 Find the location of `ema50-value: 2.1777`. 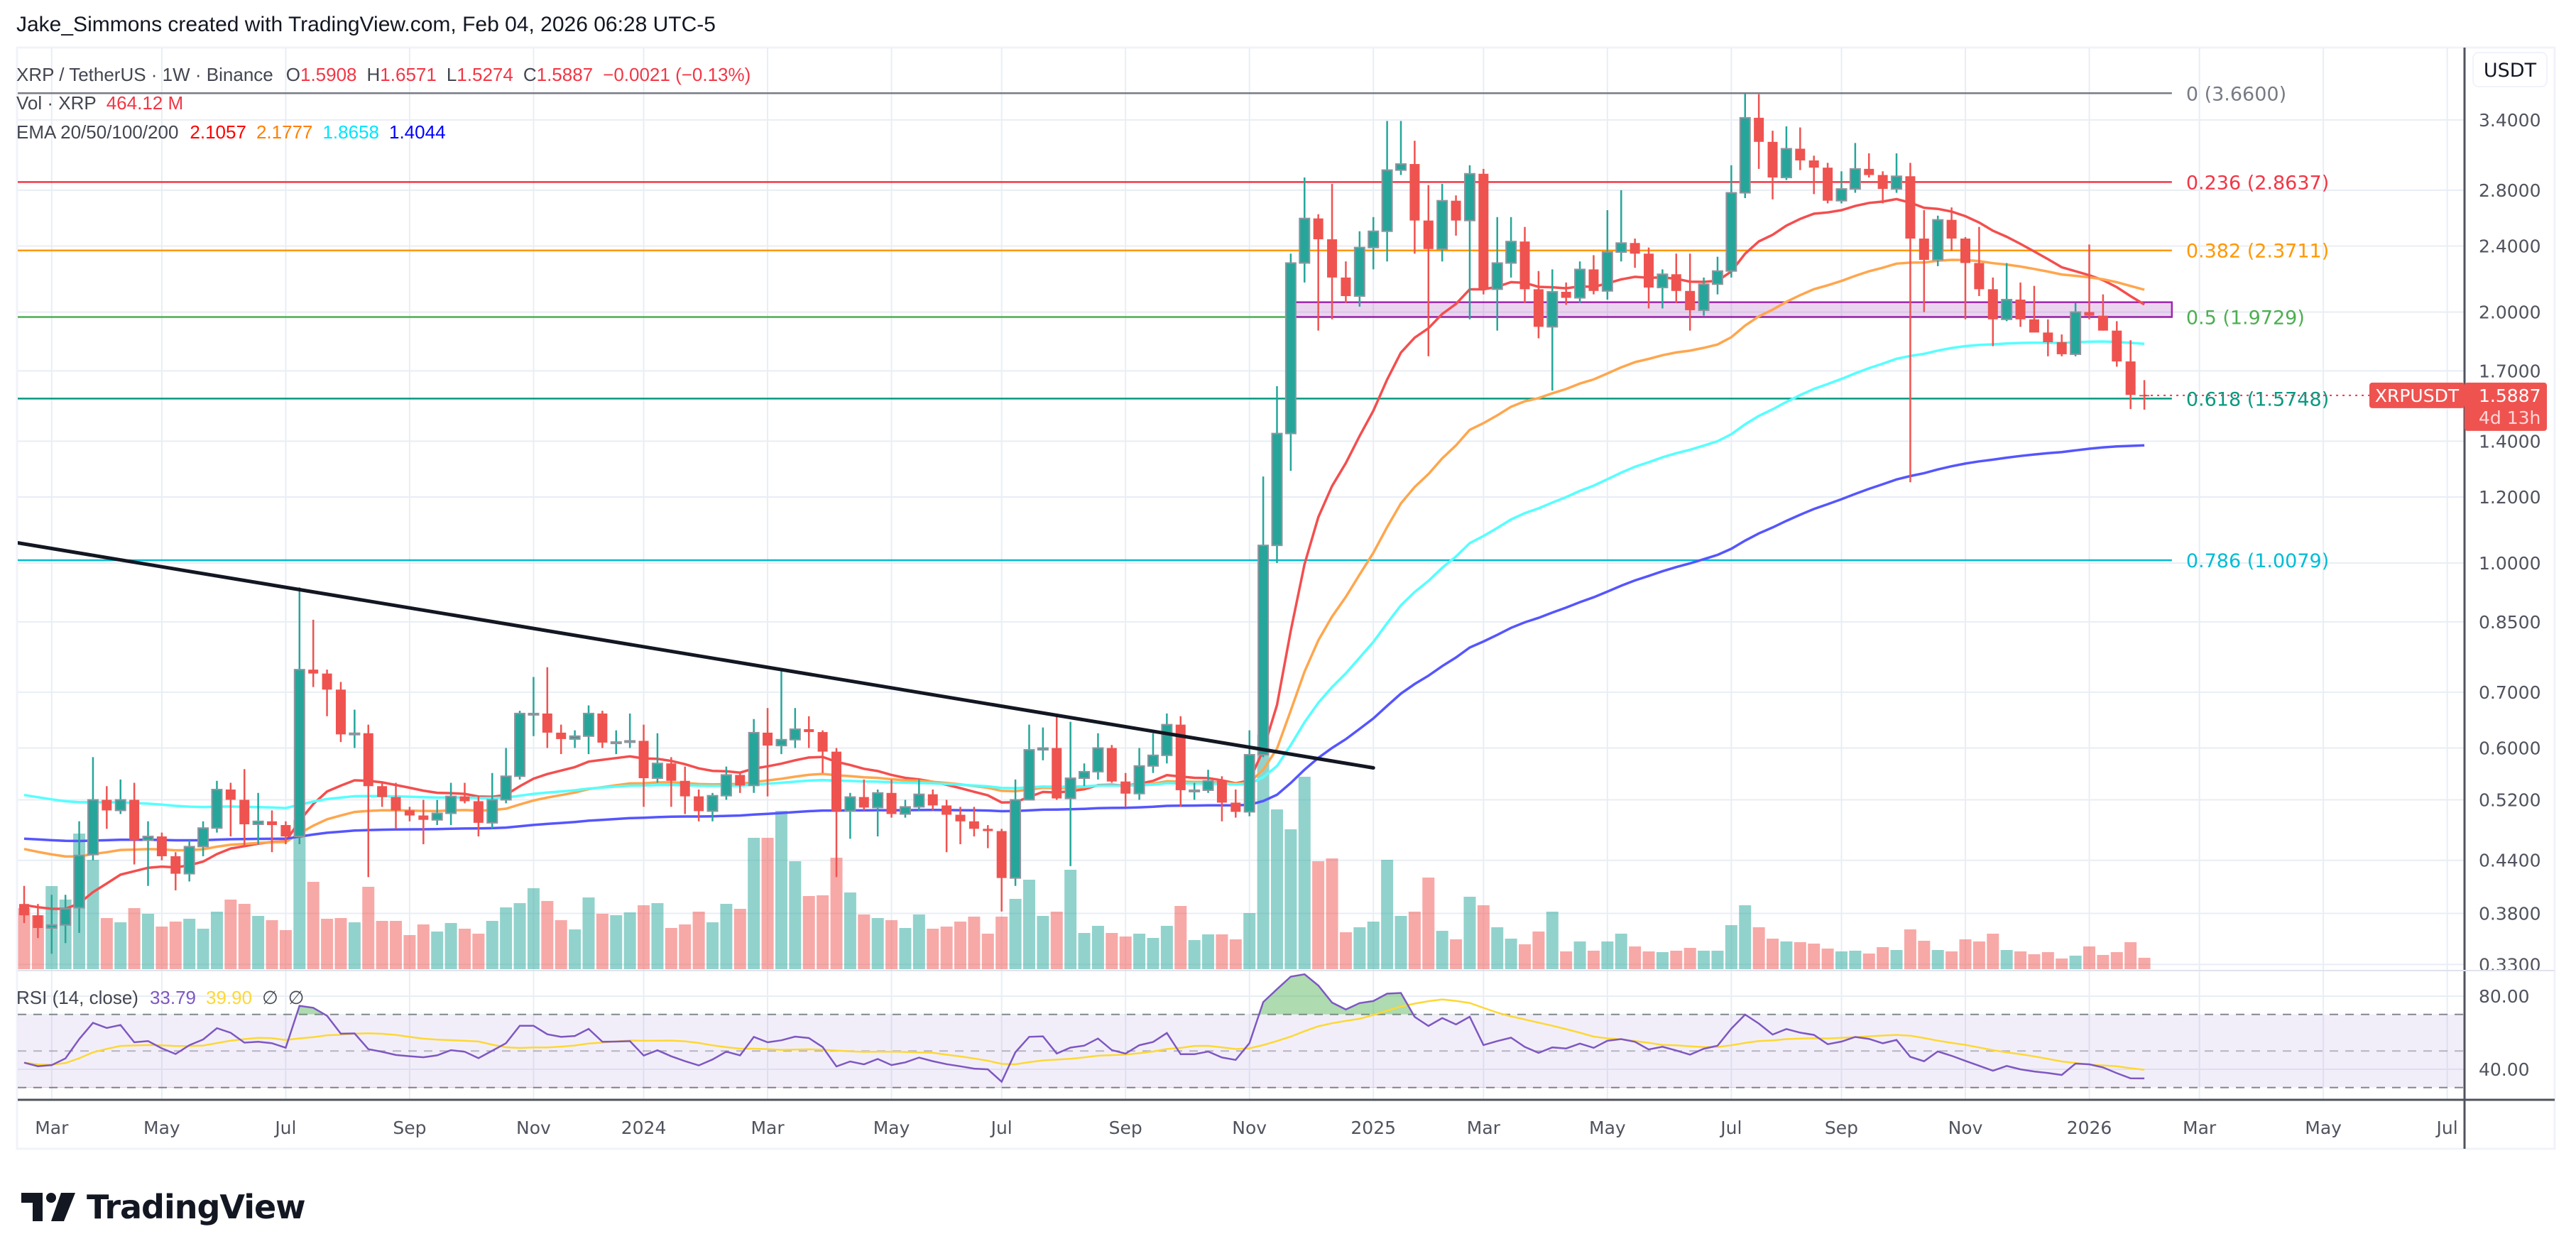

ema50-value: 2.1777 is located at coordinates (284, 132).